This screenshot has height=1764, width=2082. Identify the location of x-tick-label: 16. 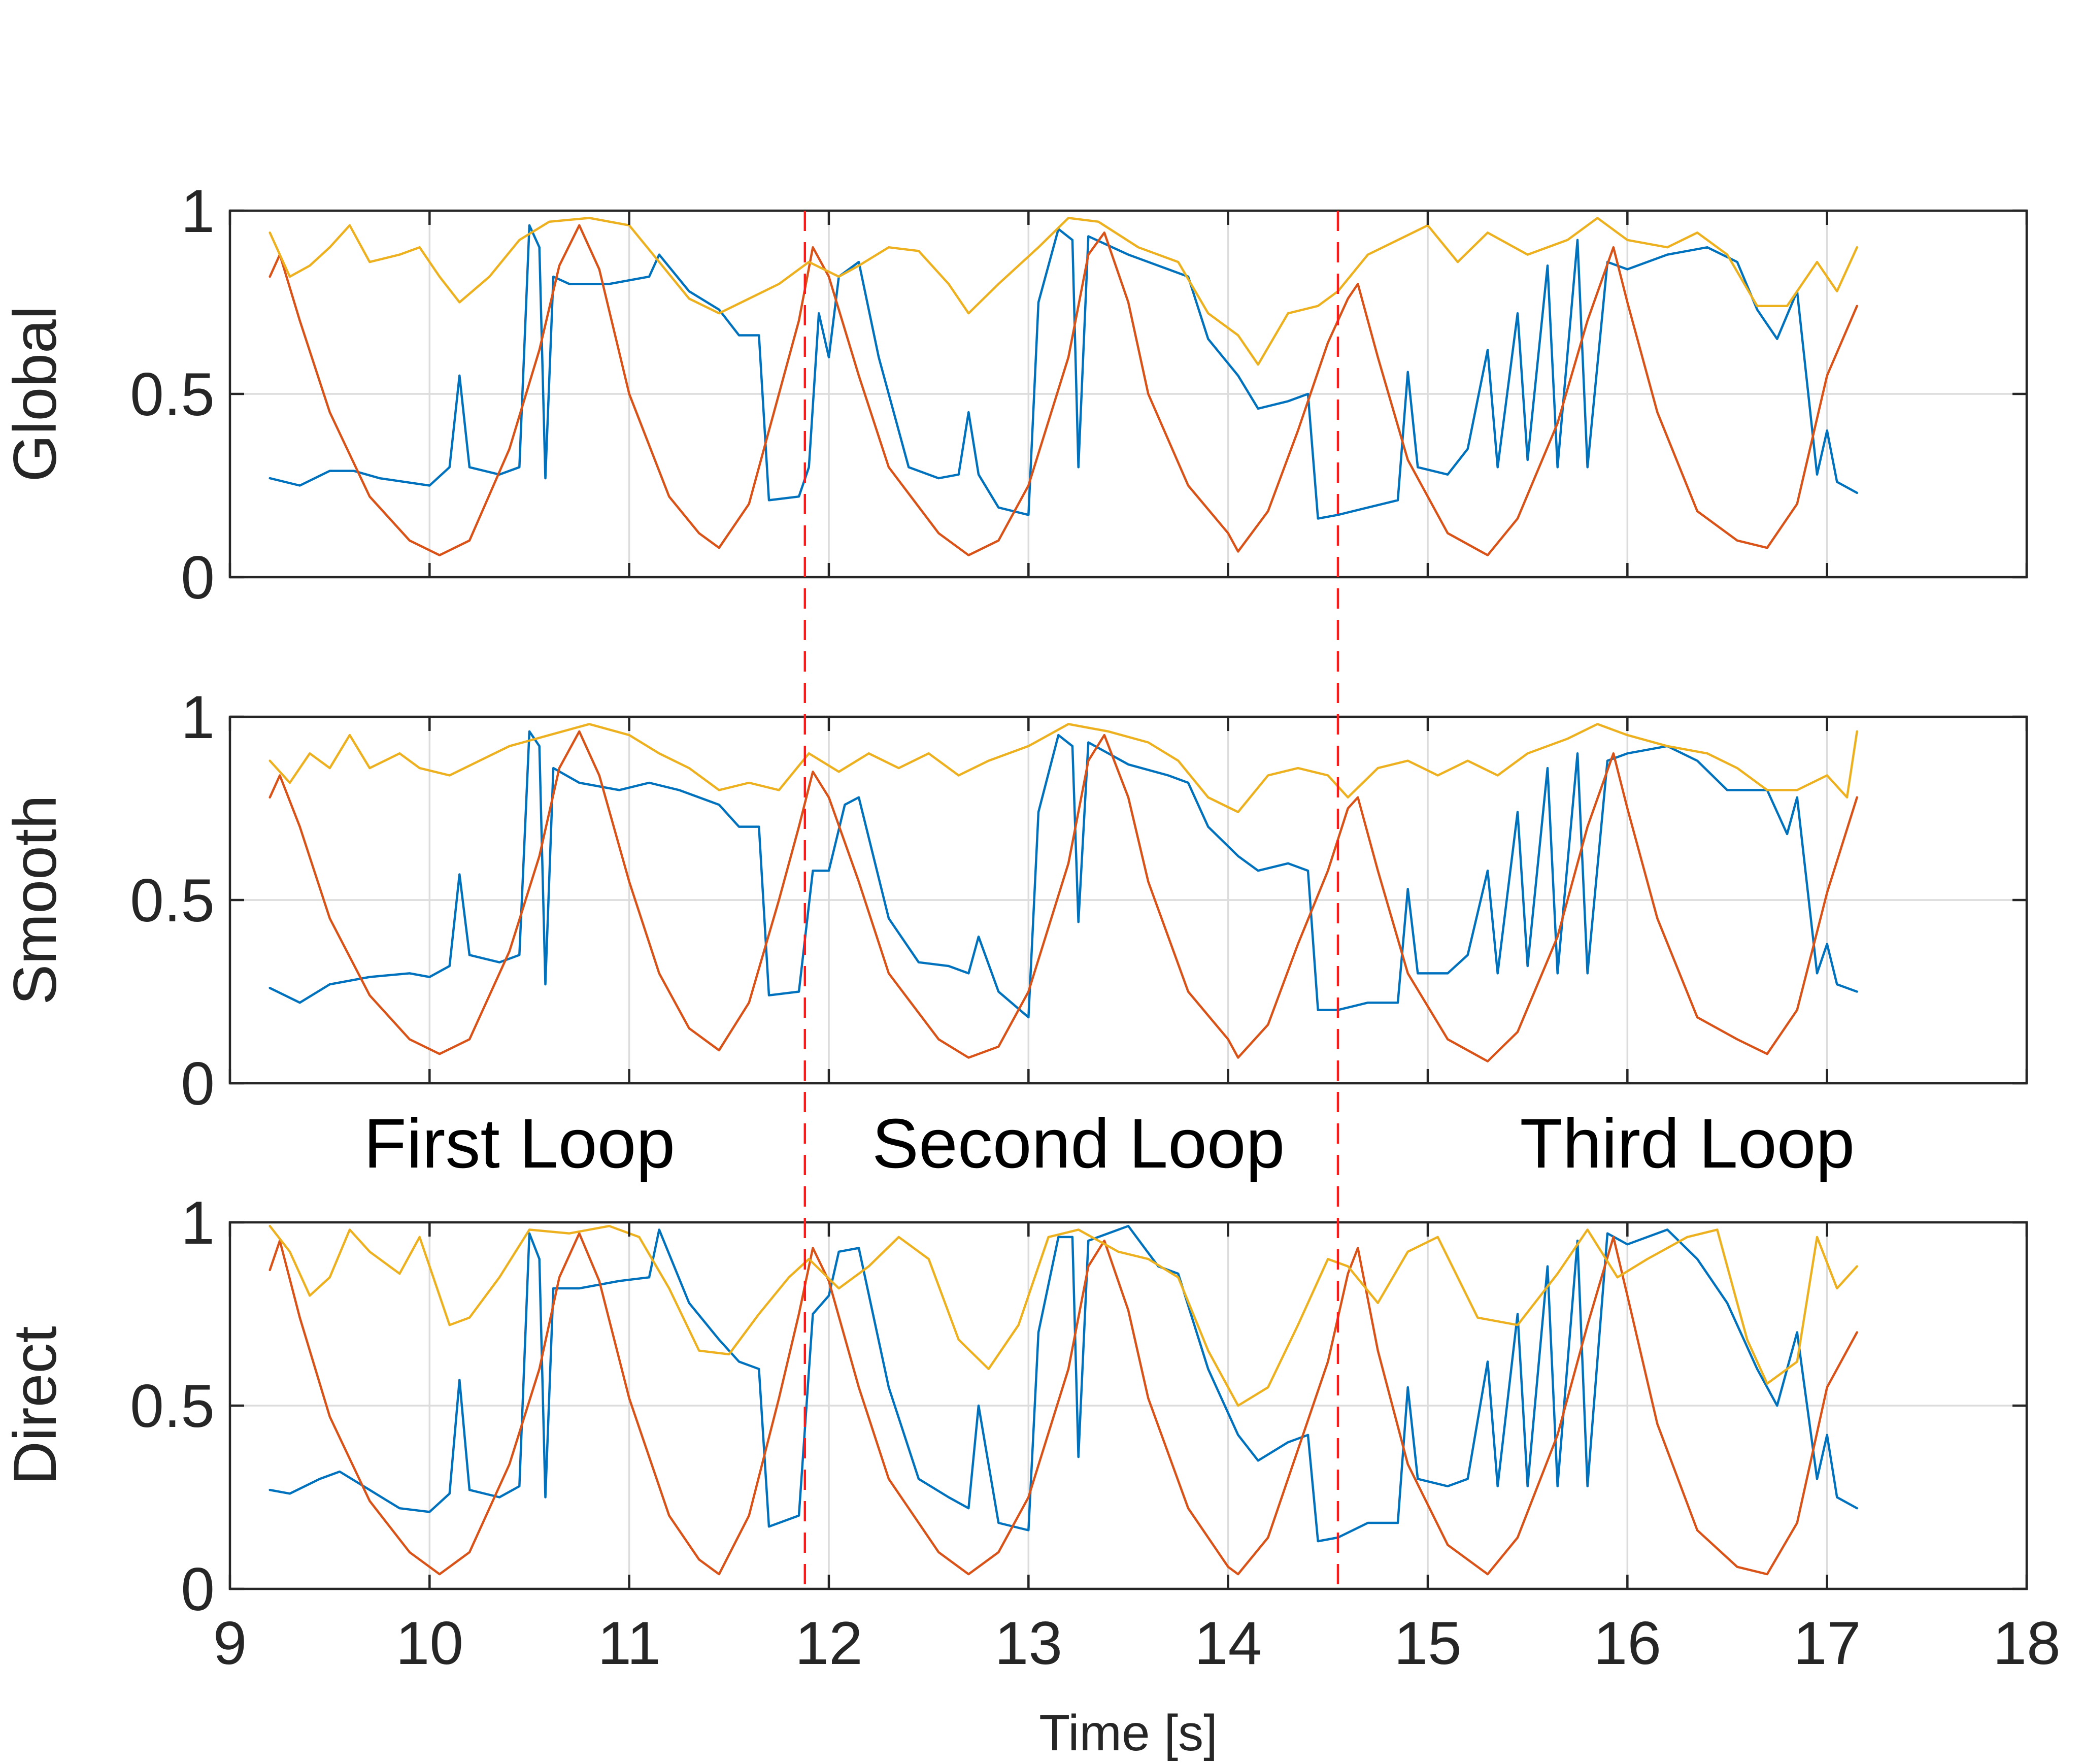
(1627, 1643).